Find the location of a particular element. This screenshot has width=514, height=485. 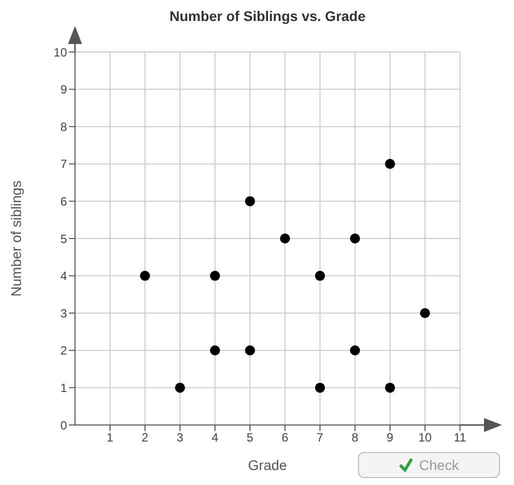

y-tick-label: 1 is located at coordinates (64, 387).